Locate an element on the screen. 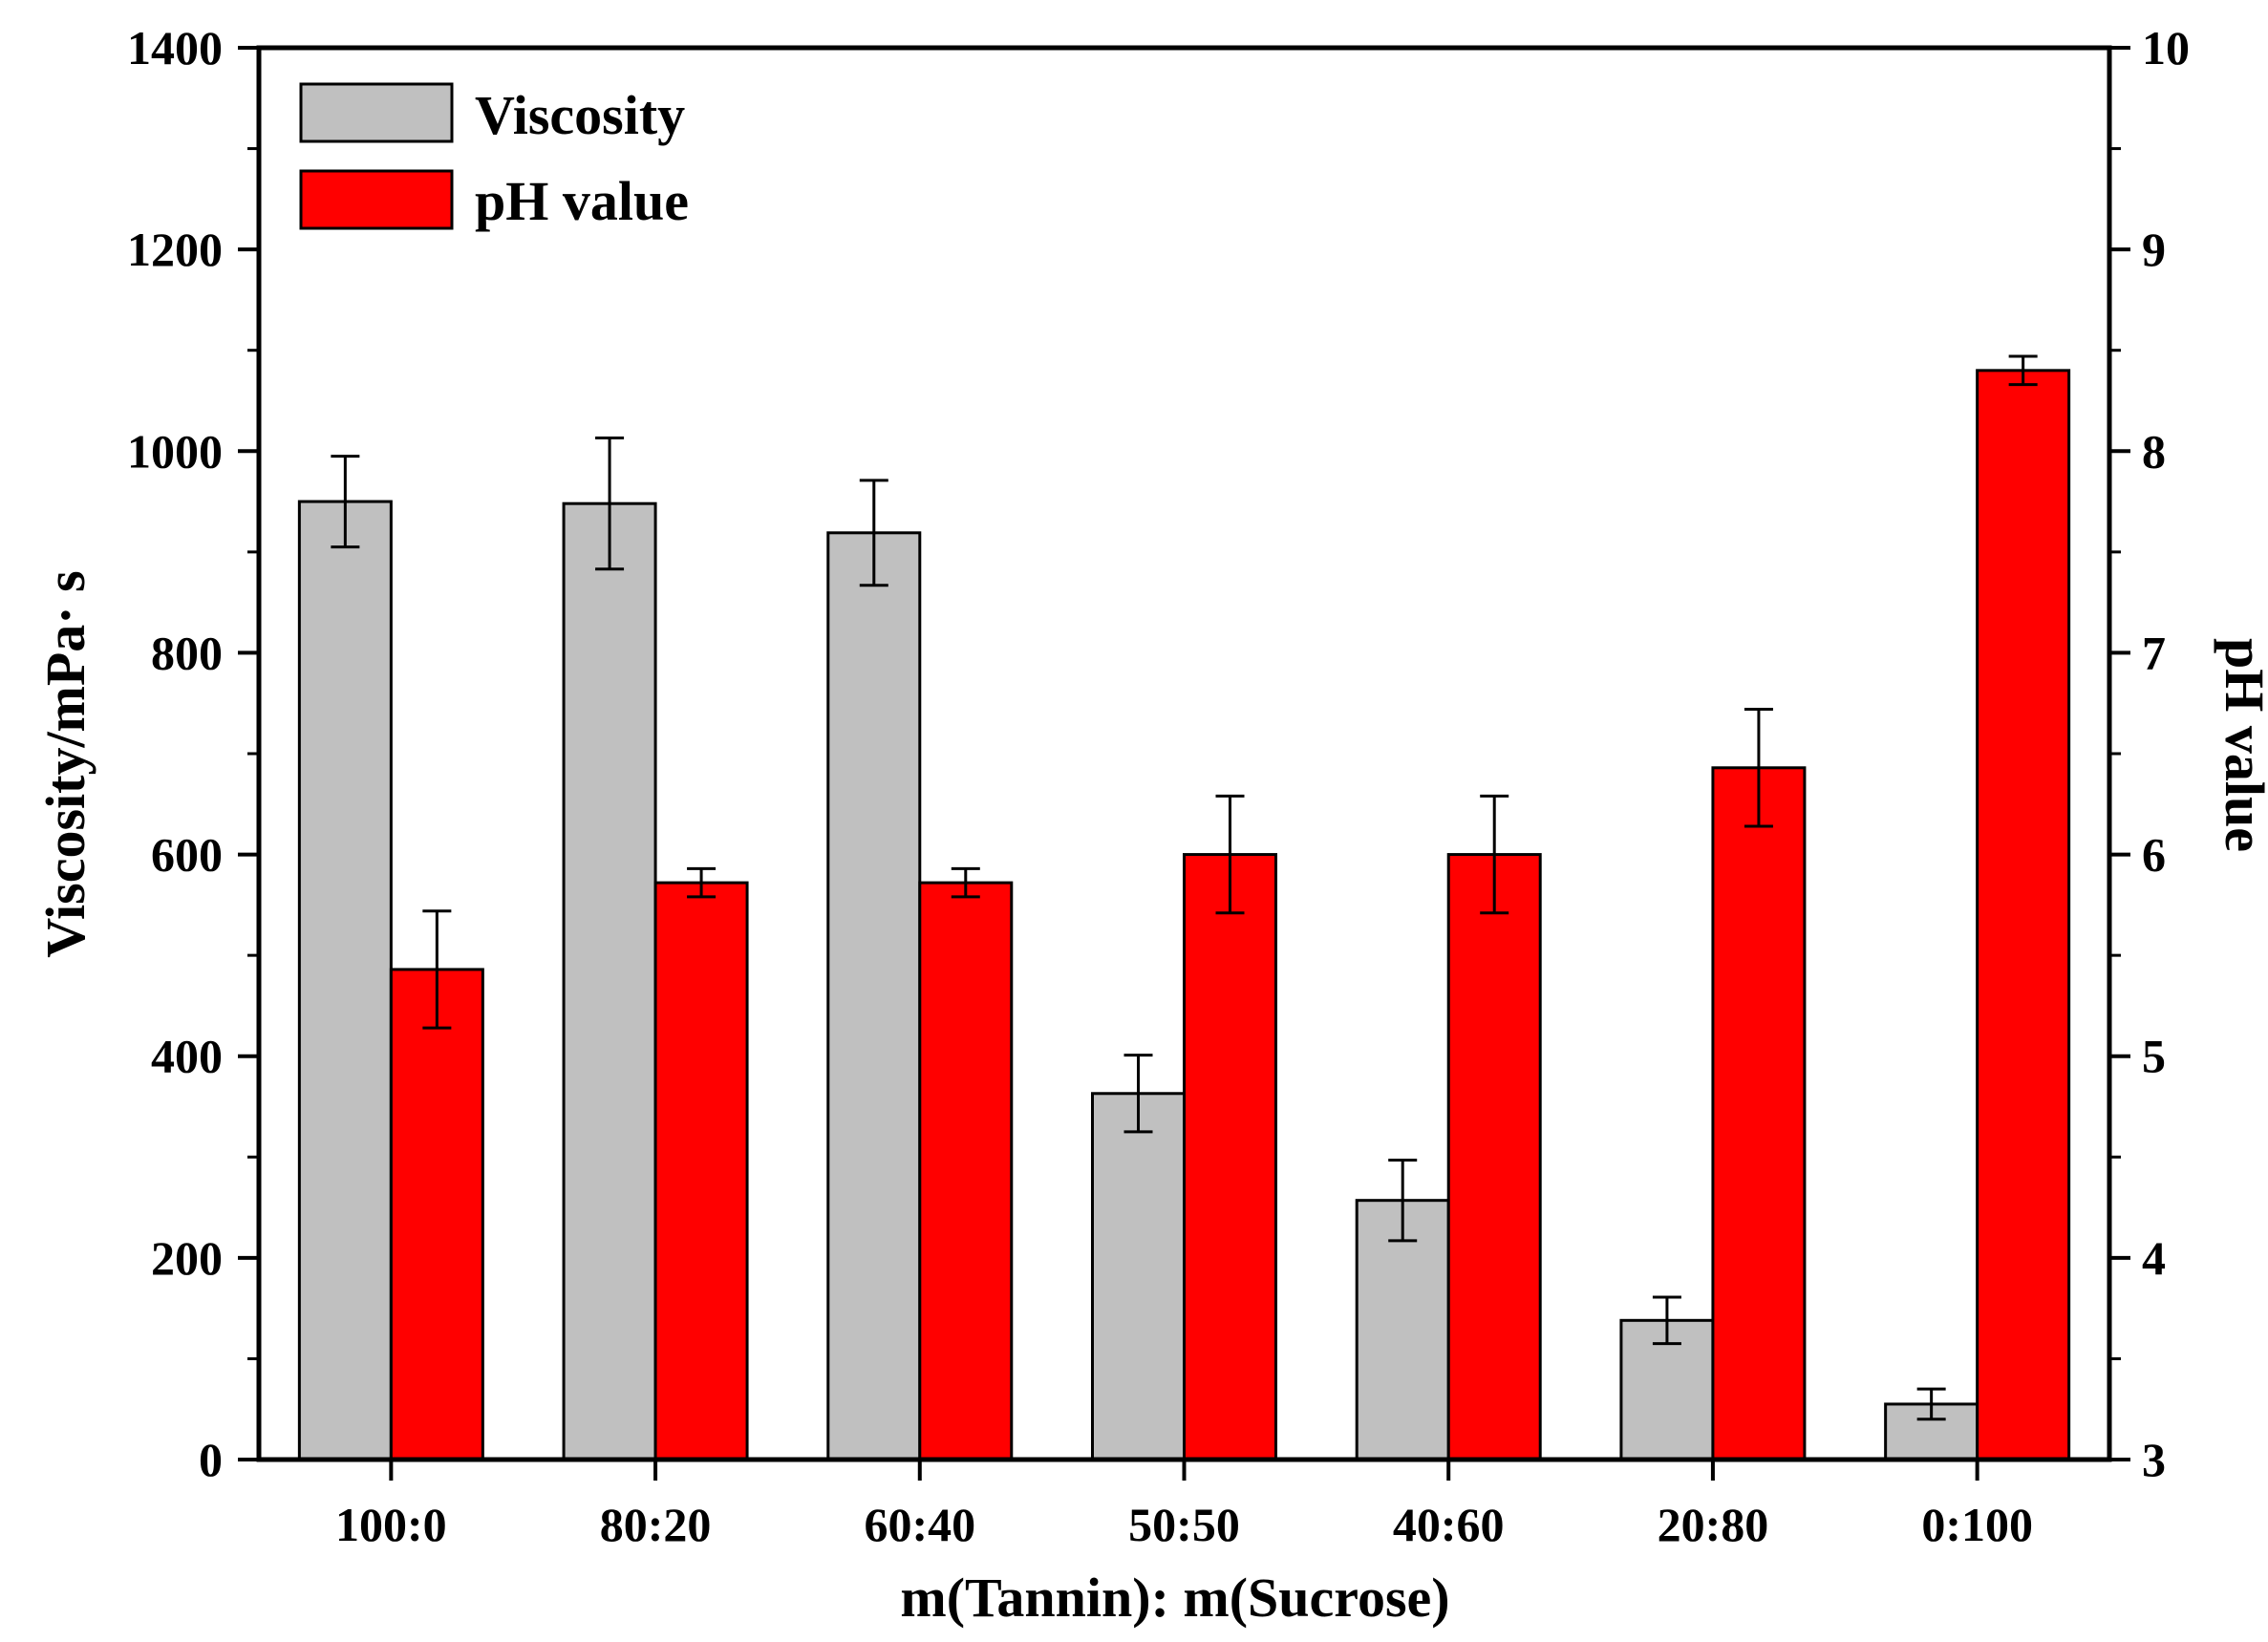  legend-label-ph: pH value is located at coordinates (582, 201).